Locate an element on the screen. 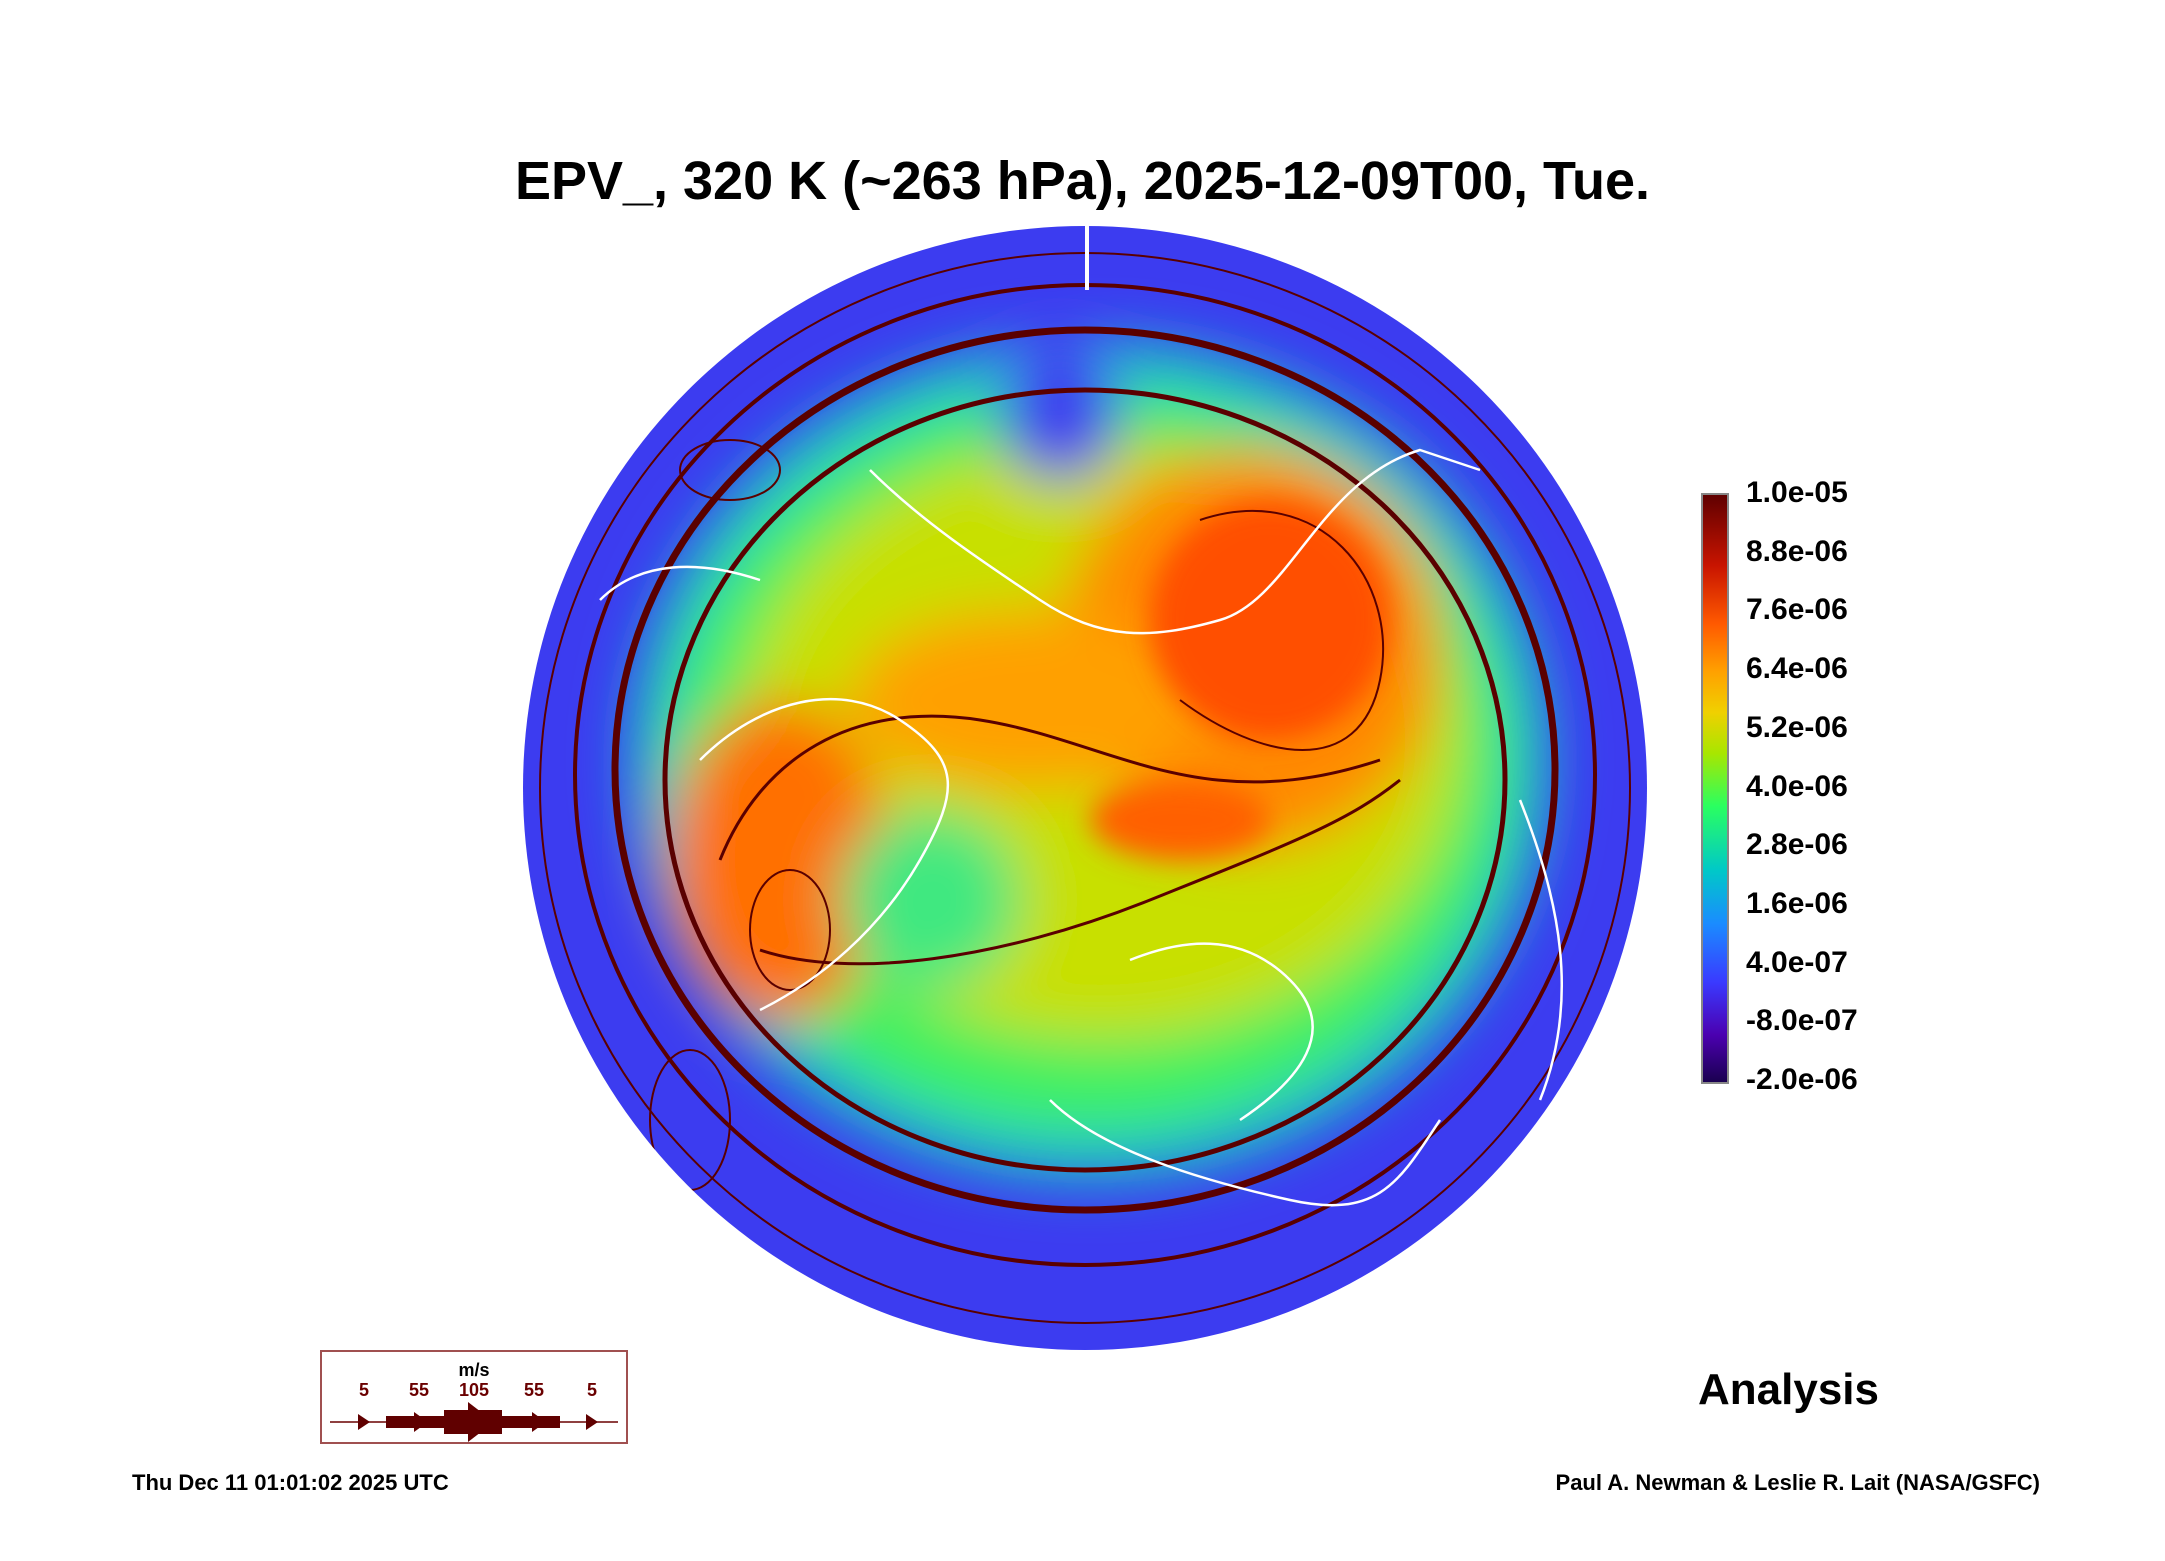 The image size is (2165, 1561). colorbar-label: 4.0e-07 is located at coordinates (1797, 962).